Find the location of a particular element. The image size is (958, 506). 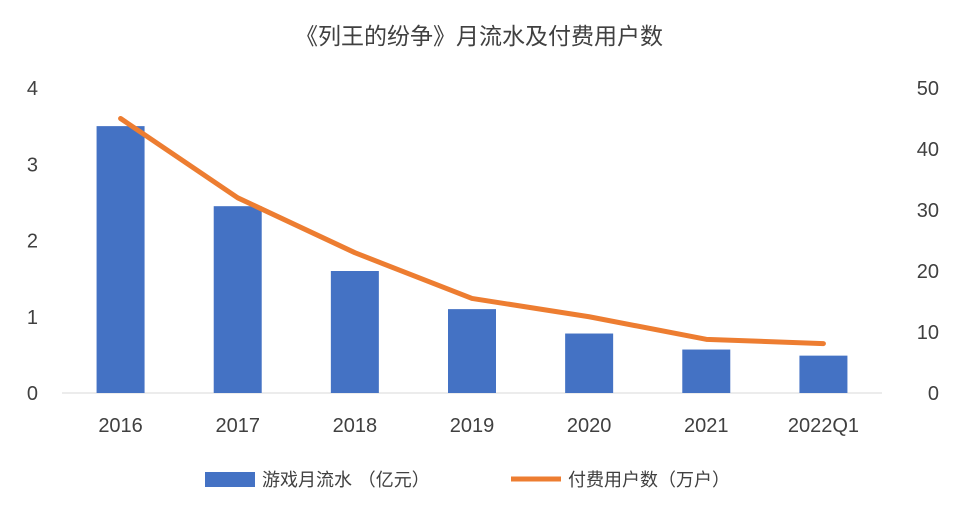

x-axis-tick-label: 2016 is located at coordinates (120, 426).